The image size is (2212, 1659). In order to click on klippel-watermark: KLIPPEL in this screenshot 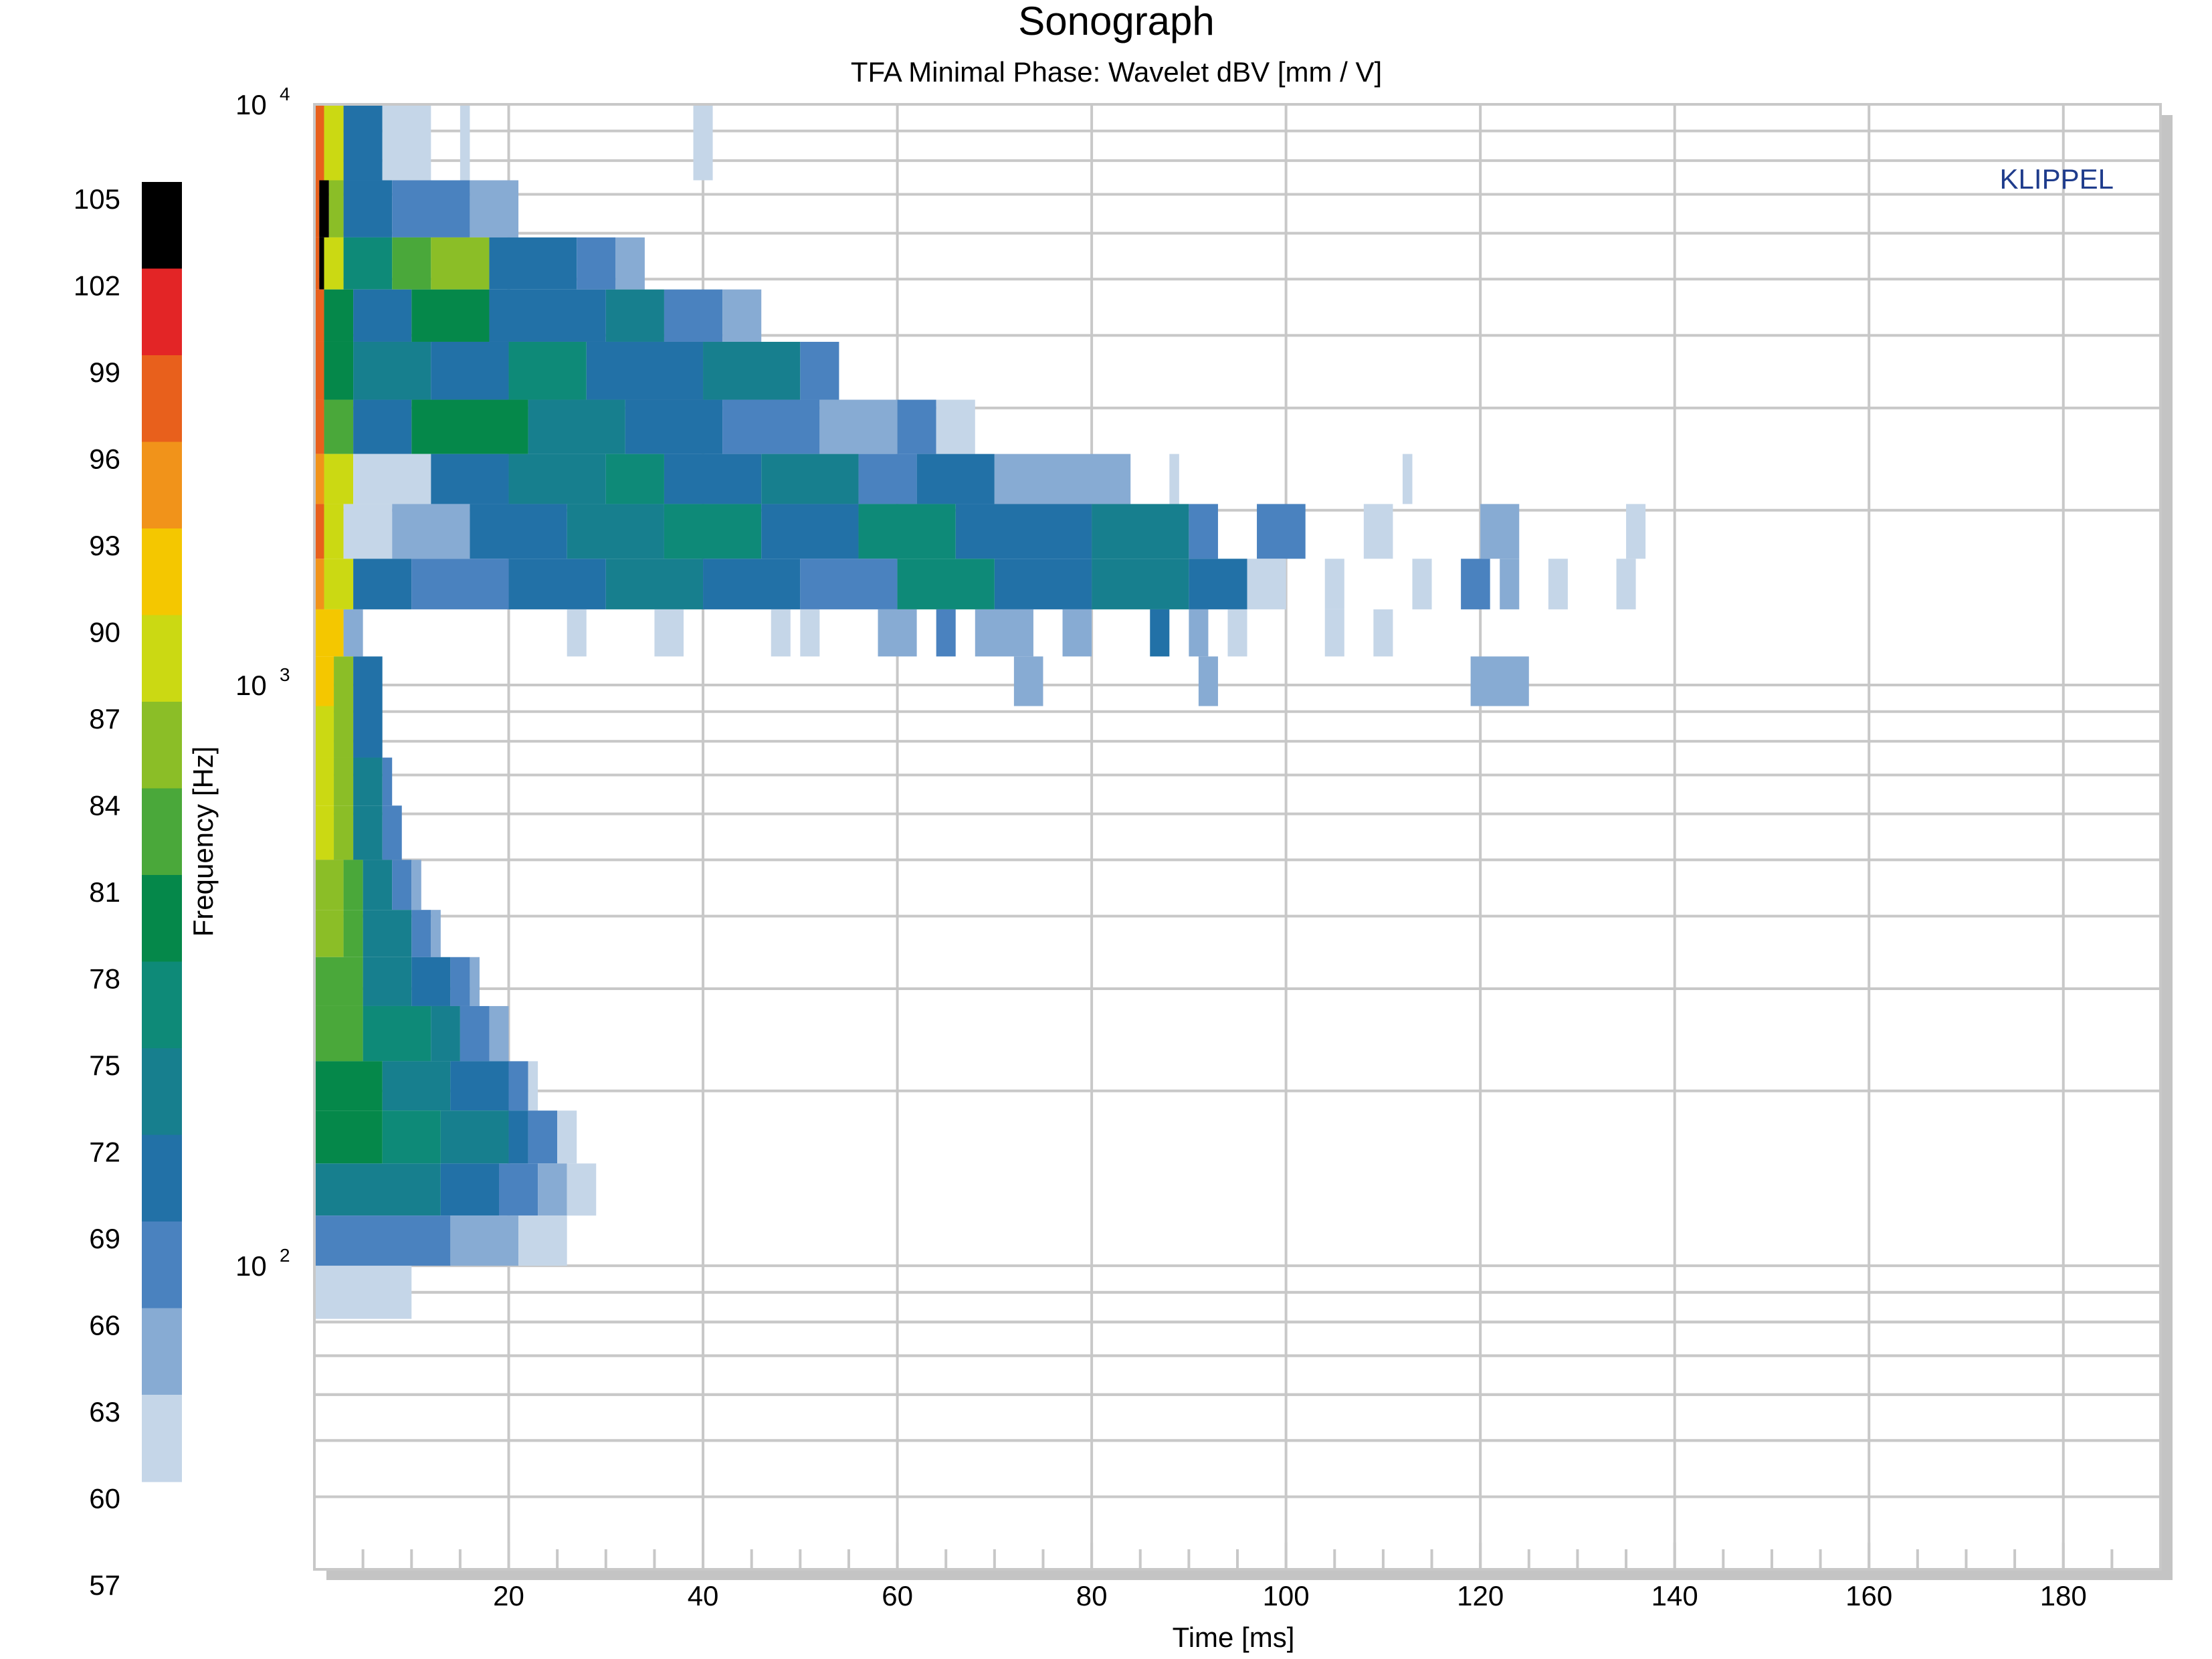, I will do `click(2057, 179)`.